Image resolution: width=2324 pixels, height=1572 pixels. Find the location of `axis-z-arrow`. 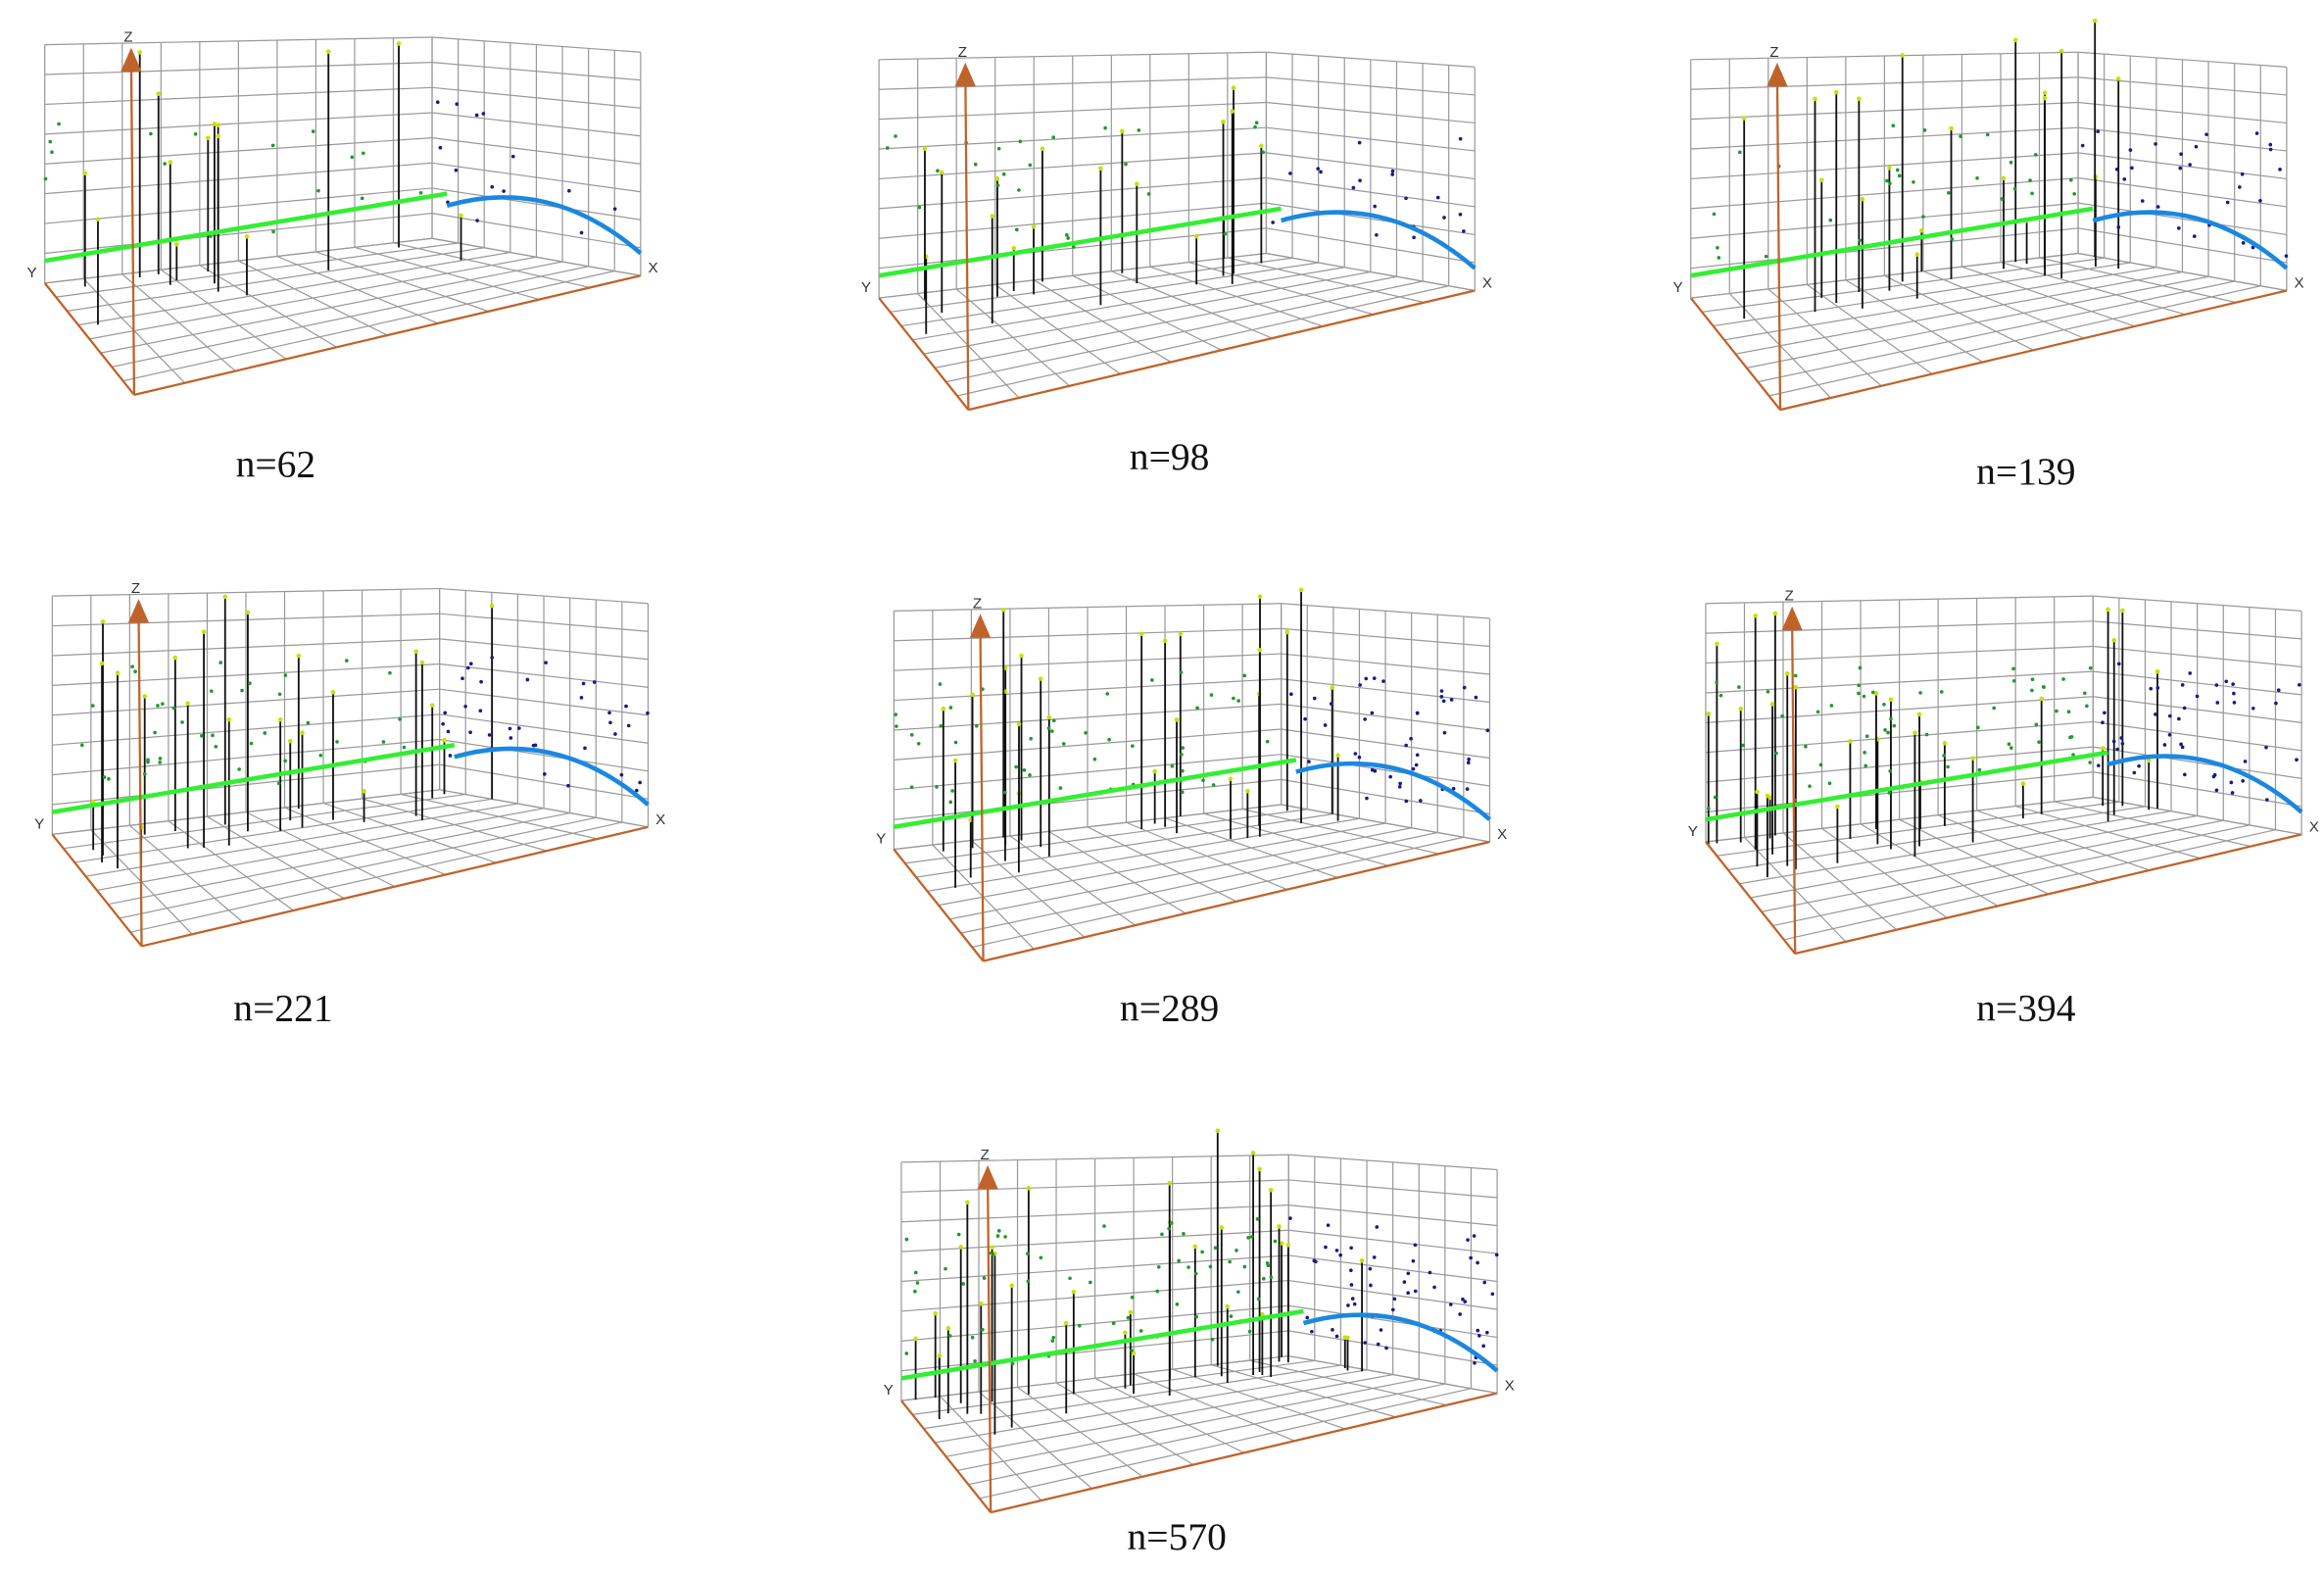

axis-z-arrow is located at coordinates (1792, 618).